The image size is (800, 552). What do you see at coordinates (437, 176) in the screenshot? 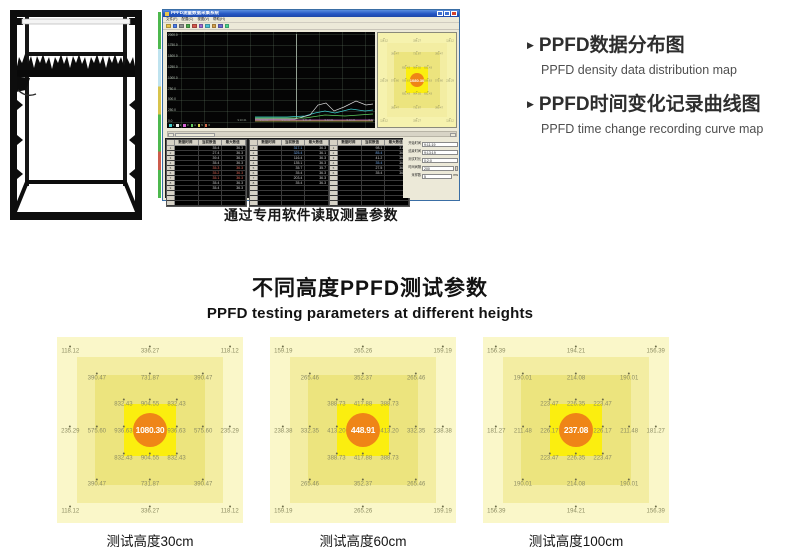
I see `form-input: 5` at bounding box center [437, 176].